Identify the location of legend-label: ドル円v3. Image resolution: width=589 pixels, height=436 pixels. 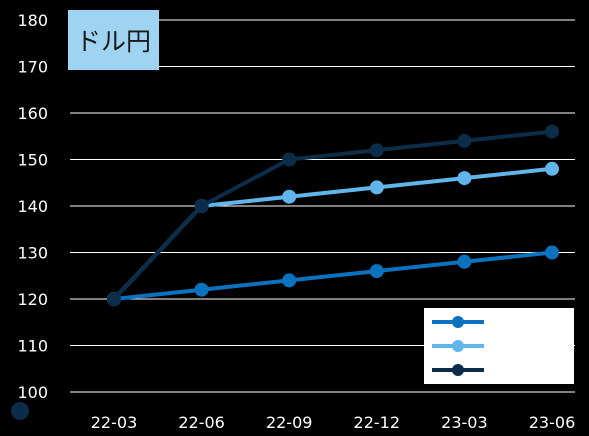
(519, 371).